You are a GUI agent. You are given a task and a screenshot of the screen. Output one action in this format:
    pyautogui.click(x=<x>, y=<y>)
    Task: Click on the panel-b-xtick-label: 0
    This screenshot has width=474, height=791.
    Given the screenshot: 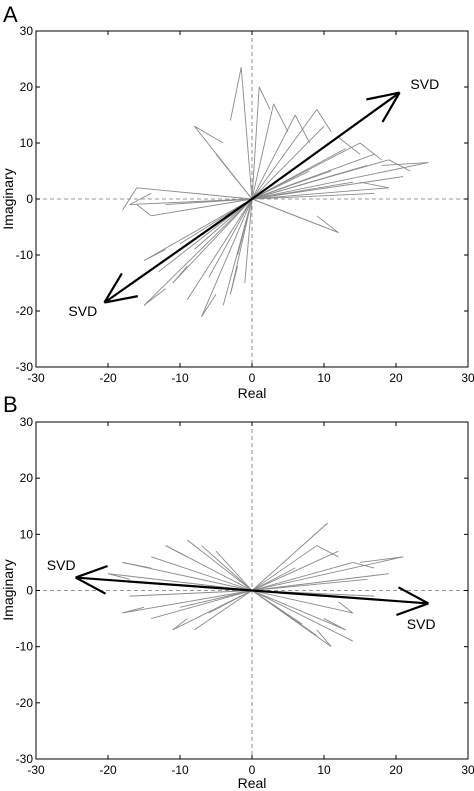 What is the action you would take?
    pyautogui.click(x=252, y=770)
    